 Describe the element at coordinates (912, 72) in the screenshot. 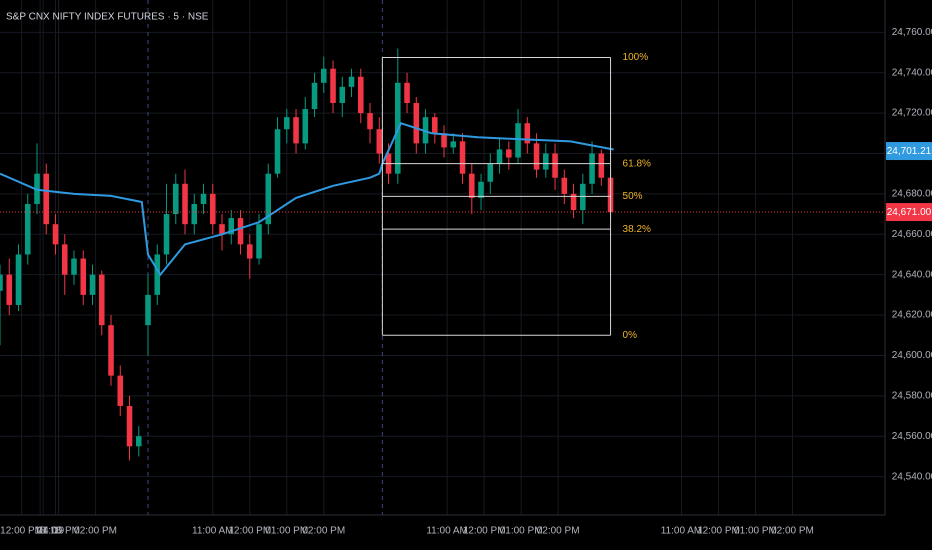

I see `y-tick-label: 24,740.00` at that location.